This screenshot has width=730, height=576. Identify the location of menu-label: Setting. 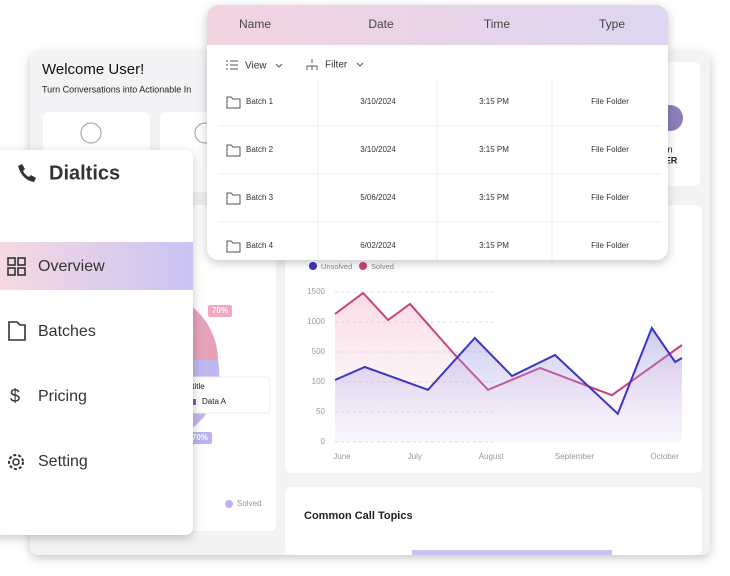
(63, 461).